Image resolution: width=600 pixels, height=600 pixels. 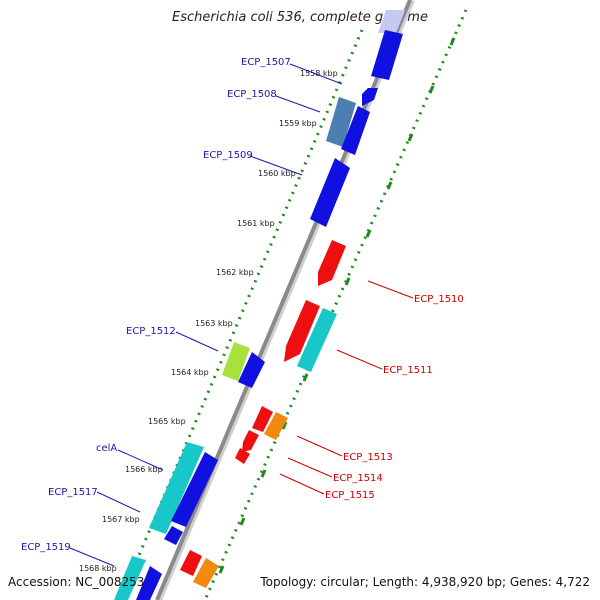 I want to click on scale-label: 1561 kbp, so click(x=256, y=223).